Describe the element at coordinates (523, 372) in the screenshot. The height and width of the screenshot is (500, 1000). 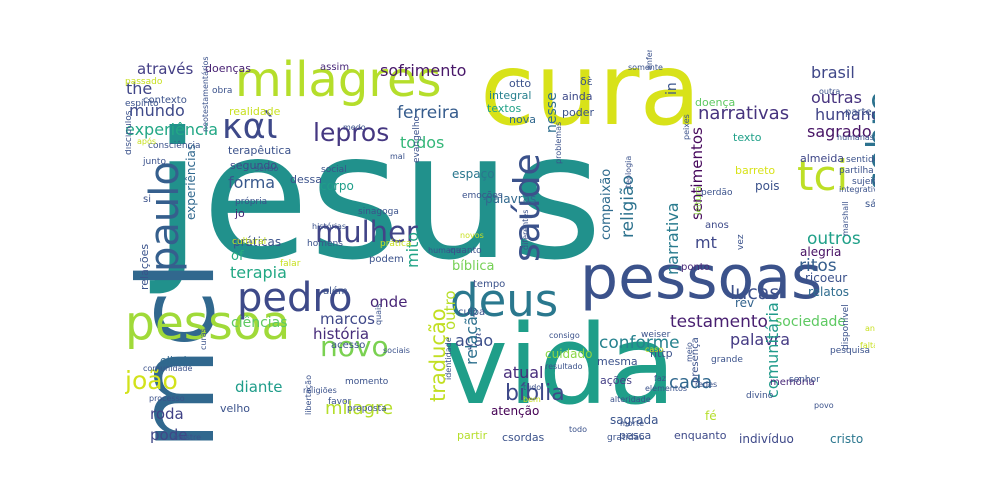
I see `cloud-word: atual` at that location.